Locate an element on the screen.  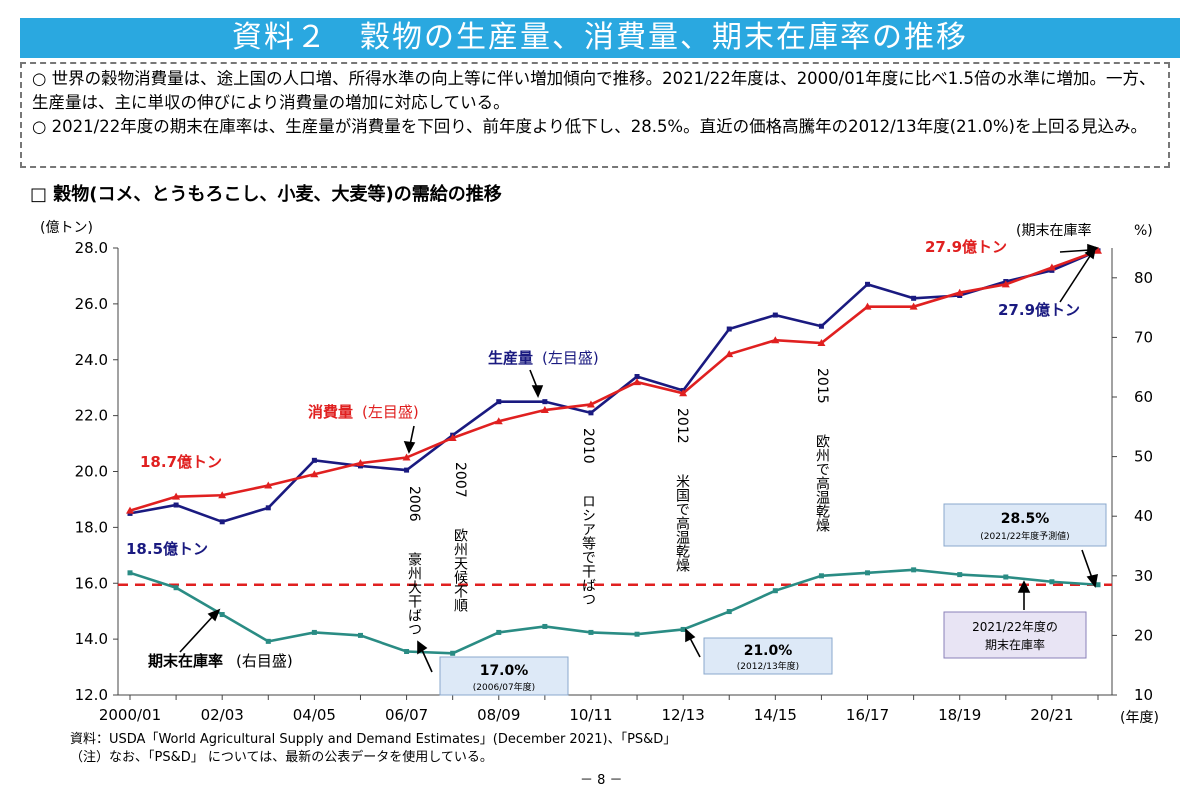
right-tick-label: 80 is located at coordinates (1143, 278).